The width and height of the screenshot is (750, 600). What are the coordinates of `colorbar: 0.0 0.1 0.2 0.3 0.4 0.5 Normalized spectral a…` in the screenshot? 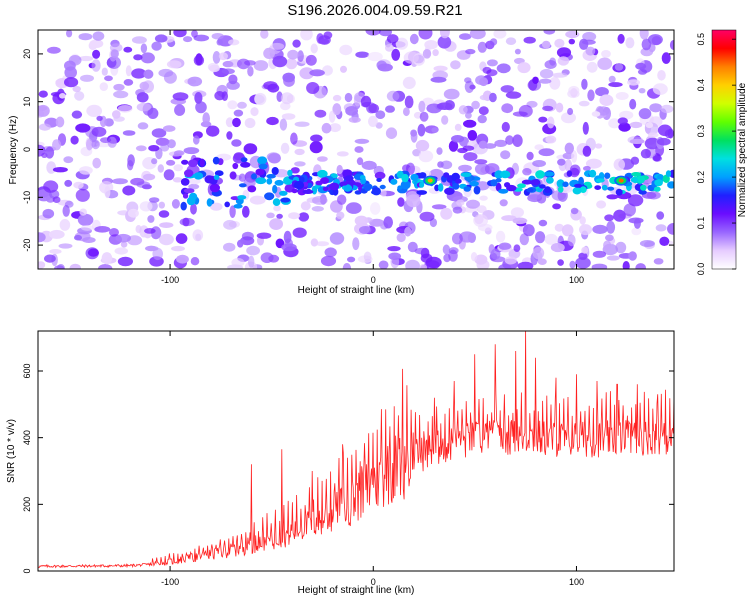 It's located at (722, 152).